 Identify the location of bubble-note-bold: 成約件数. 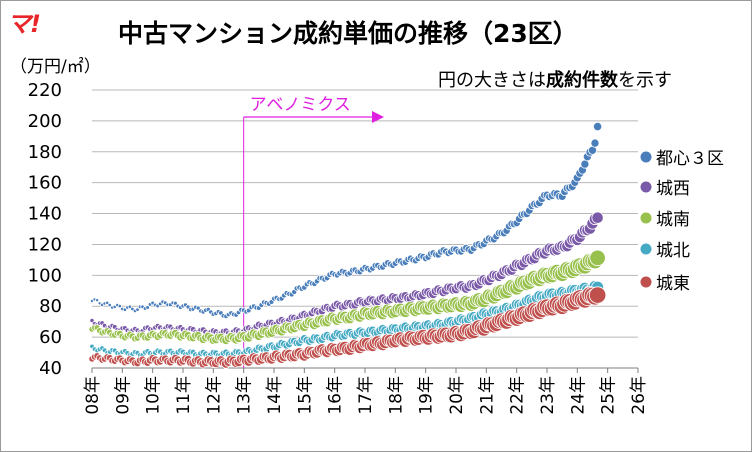
(582, 80).